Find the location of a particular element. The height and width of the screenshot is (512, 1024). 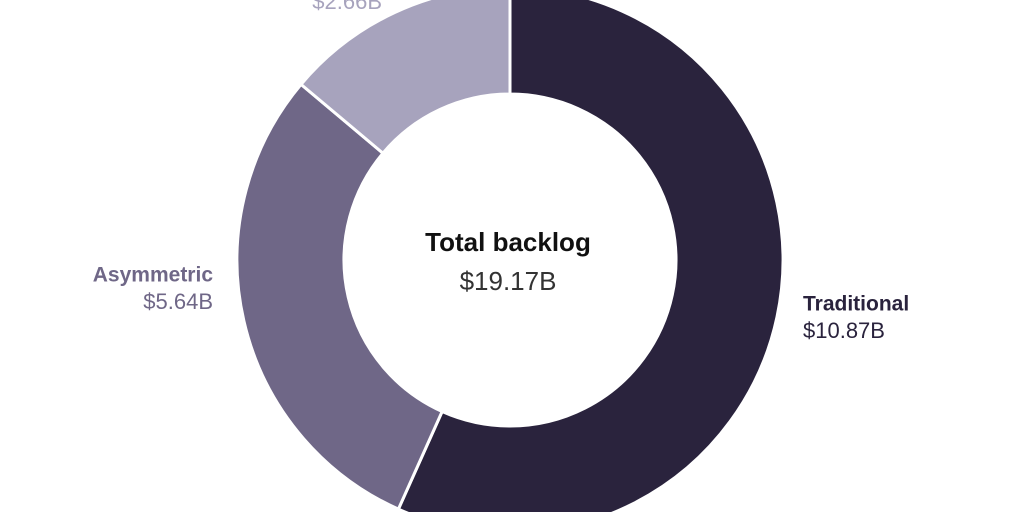

slice-name: Asymmetric is located at coordinates (153, 275).